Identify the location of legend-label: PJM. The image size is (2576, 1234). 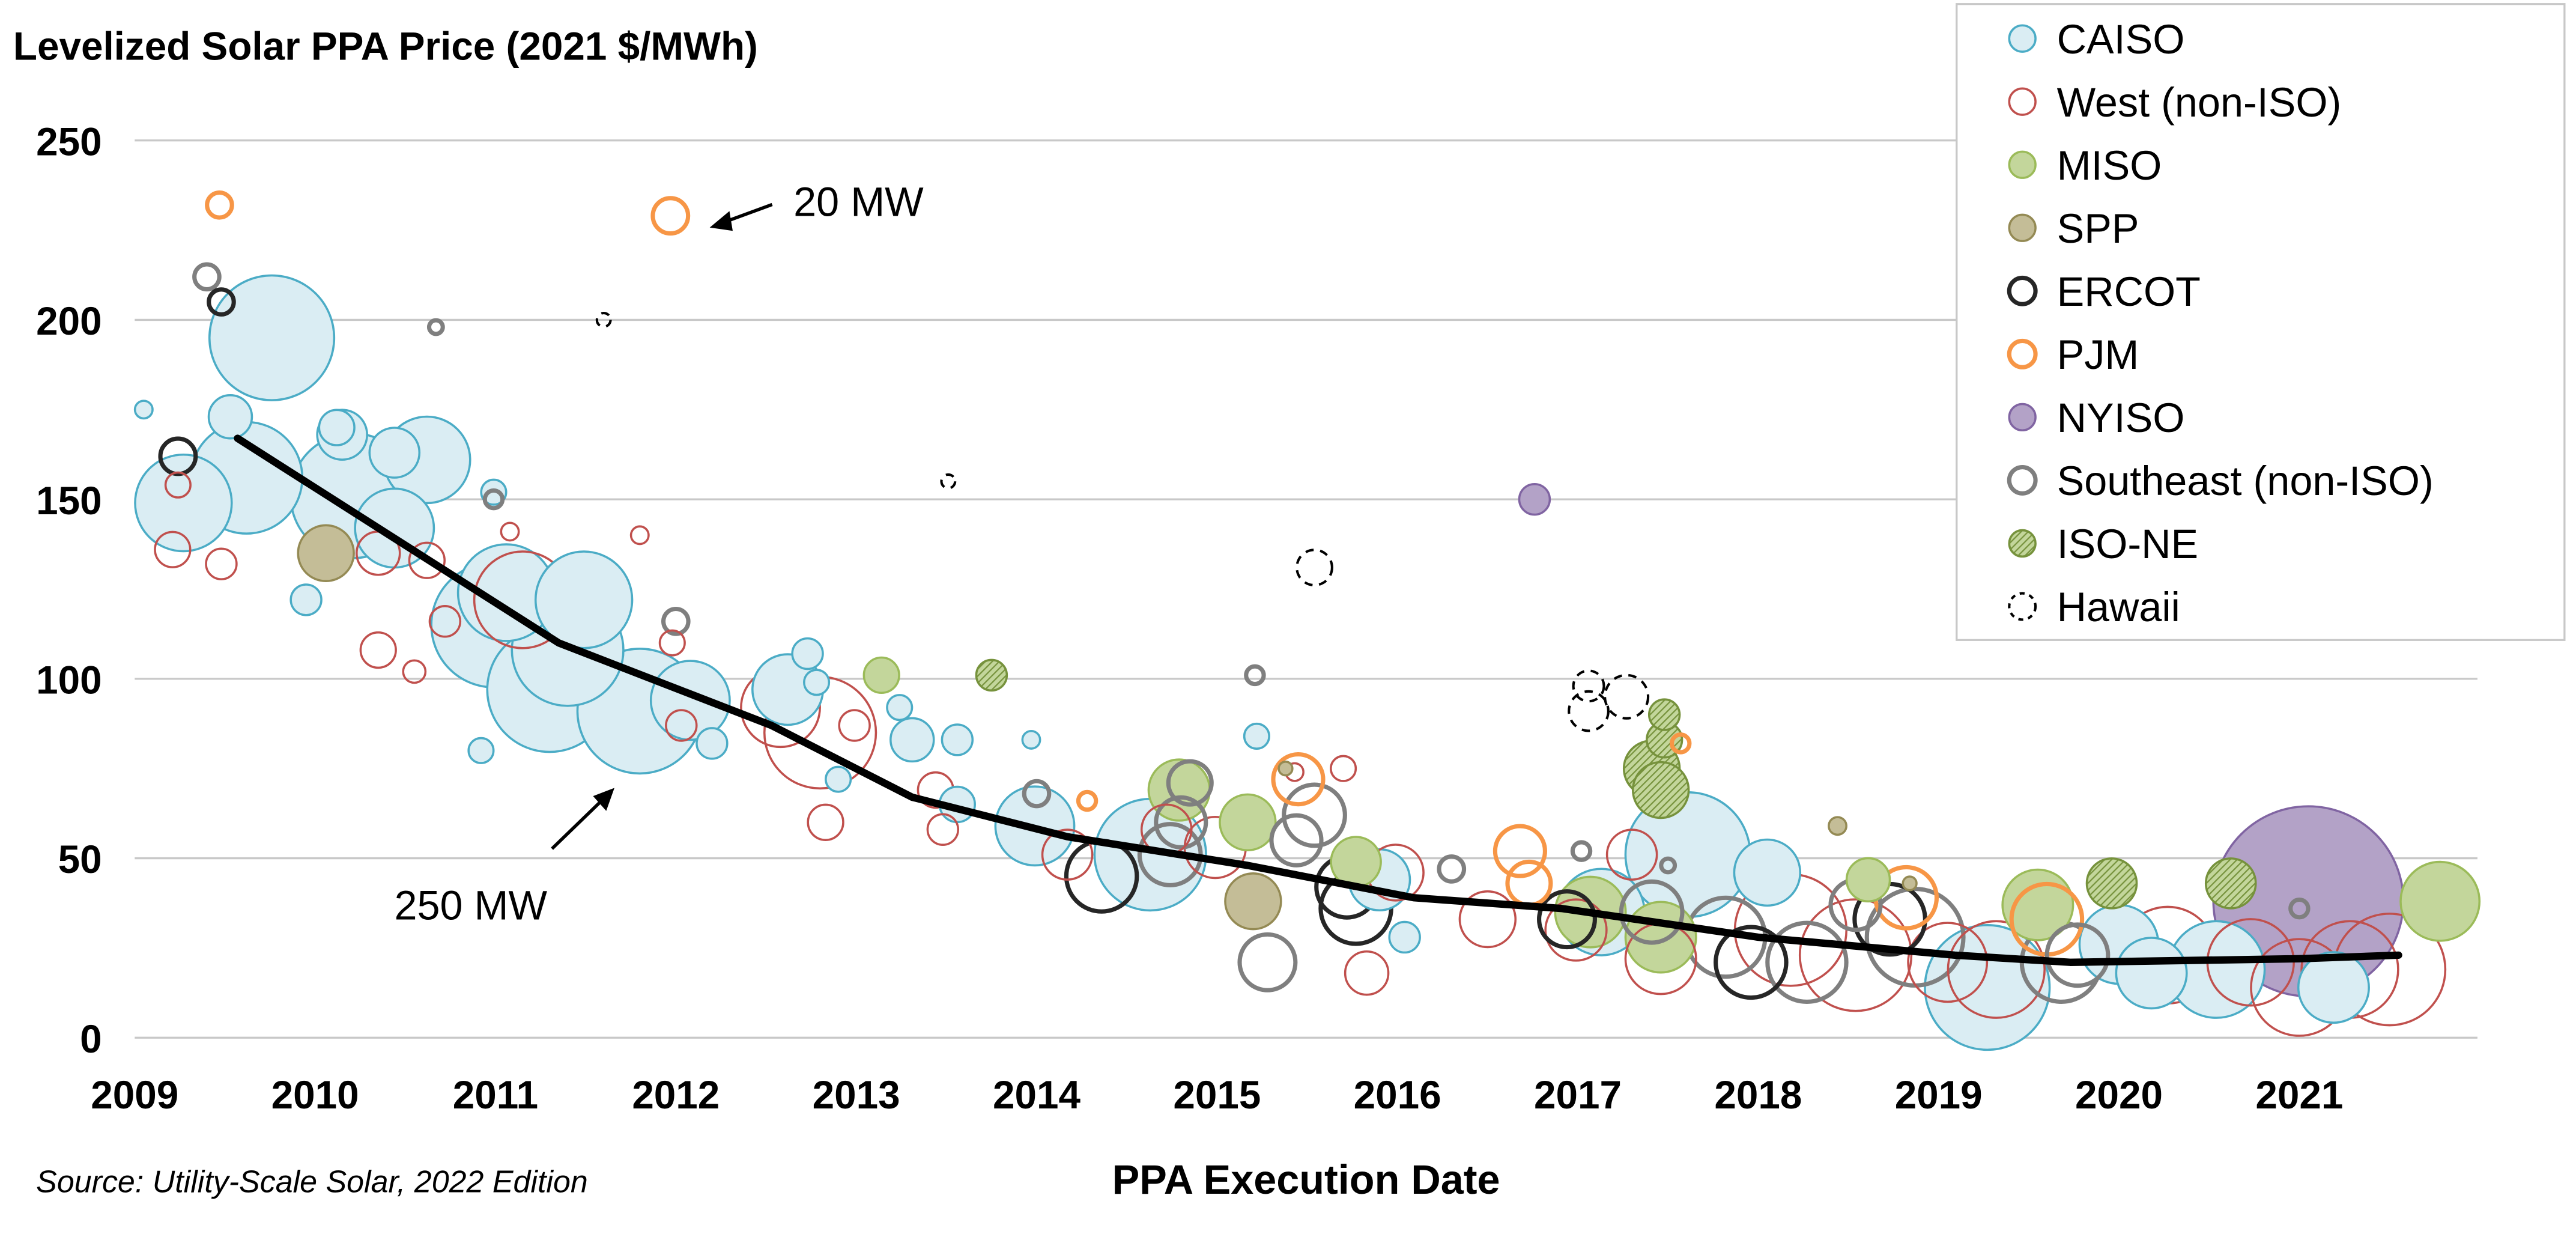
(2098, 355).